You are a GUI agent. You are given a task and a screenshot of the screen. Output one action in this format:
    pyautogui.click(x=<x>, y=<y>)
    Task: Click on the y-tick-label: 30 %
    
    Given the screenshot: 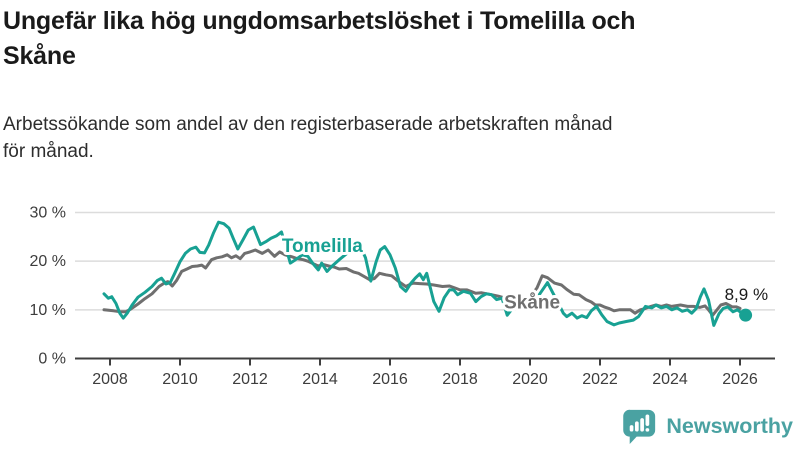 What is the action you would take?
    pyautogui.click(x=48, y=212)
    